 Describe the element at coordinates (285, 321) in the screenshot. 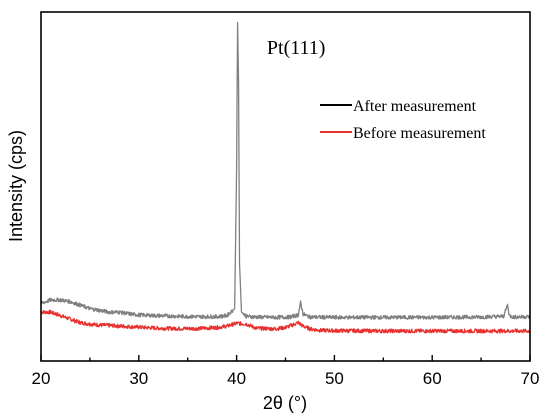

I see `series-line-before-measurement` at that location.